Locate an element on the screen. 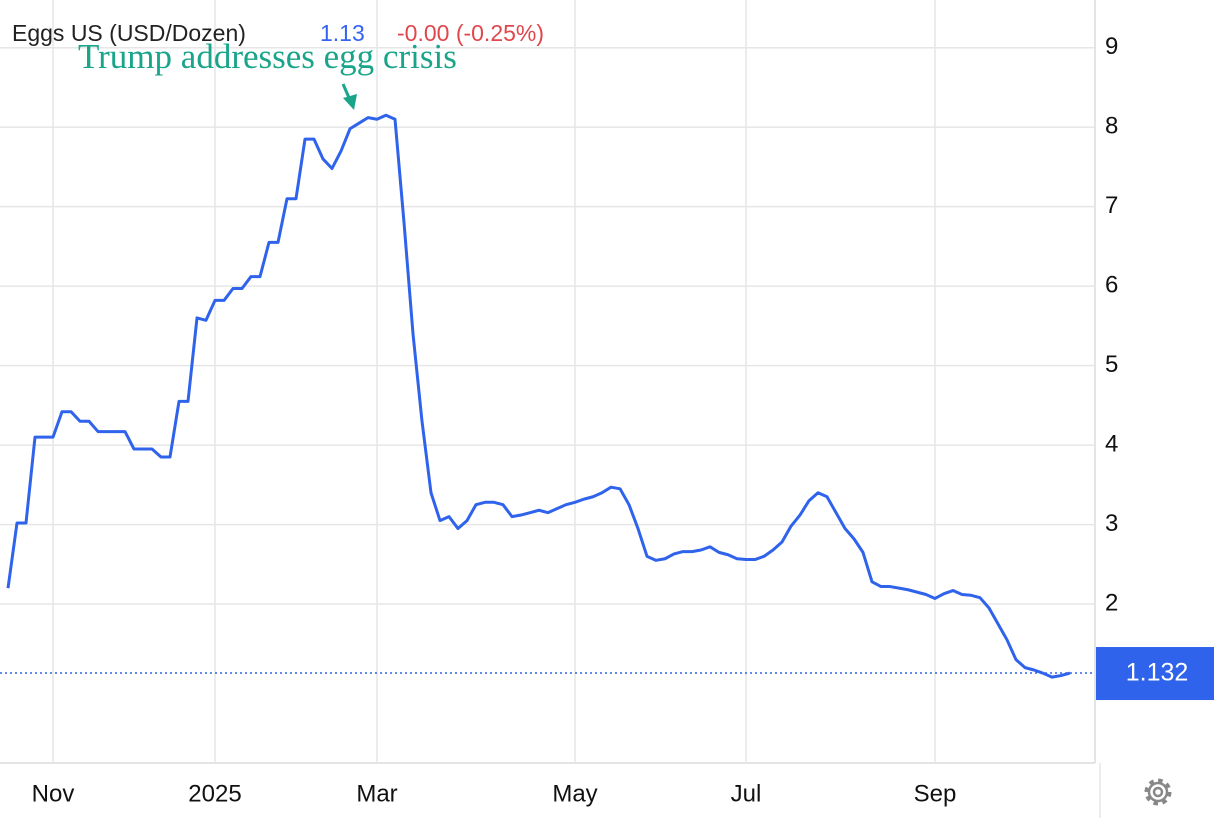  y-tick-label: 8 is located at coordinates (1111, 126).